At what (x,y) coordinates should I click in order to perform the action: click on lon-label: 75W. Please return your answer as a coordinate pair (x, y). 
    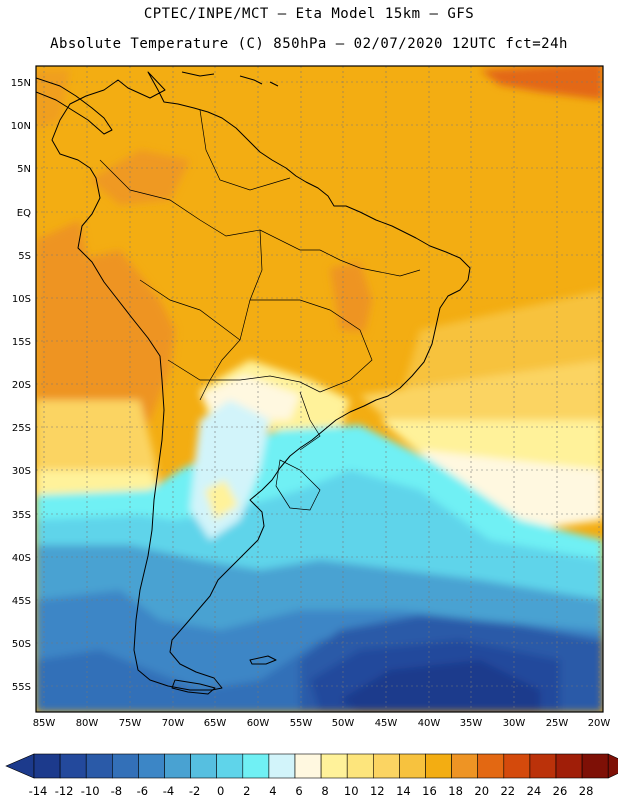
    Looking at the image, I should click on (130, 723).